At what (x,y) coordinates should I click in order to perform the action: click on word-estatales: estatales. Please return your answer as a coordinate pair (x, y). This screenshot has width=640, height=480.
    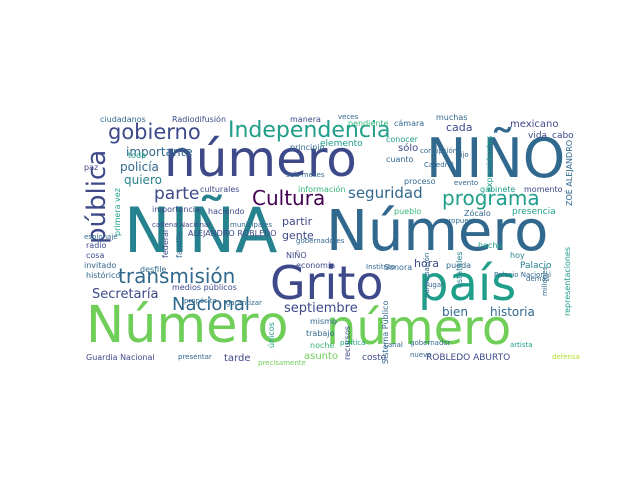
    Looking at the image, I should click on (459, 269).